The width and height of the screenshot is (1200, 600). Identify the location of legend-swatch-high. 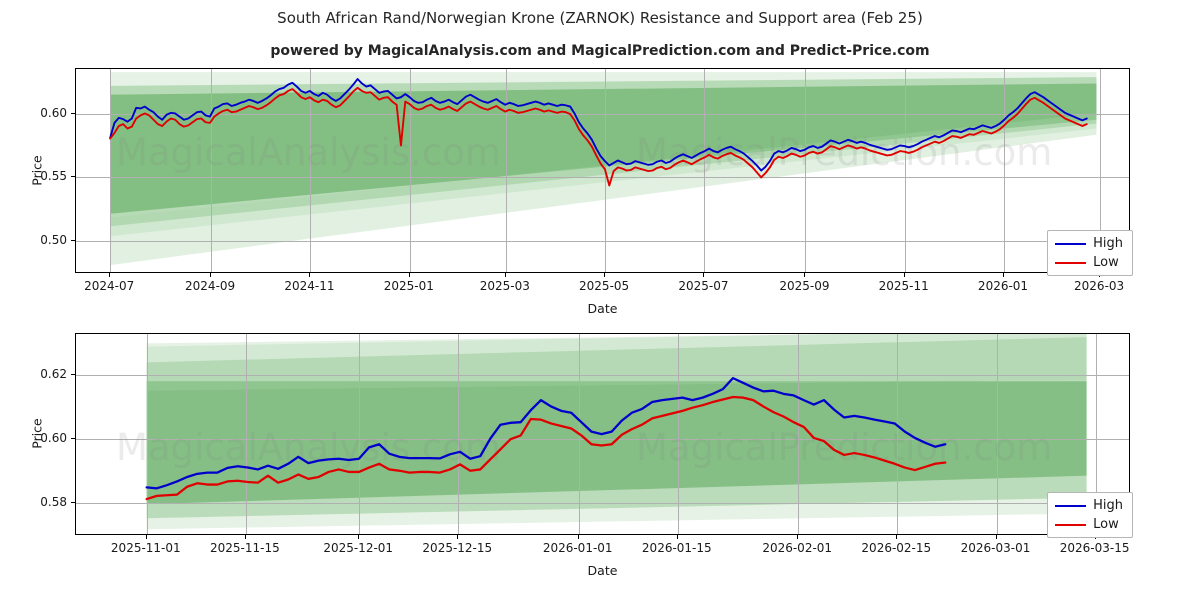
(1071, 243).